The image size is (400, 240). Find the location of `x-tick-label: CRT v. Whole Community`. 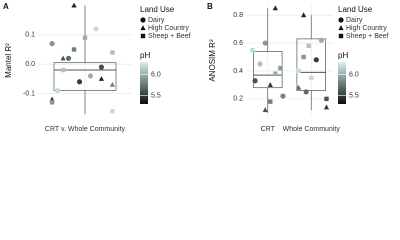

x-tick-label: CRT v. Whole Community is located at coordinates (85, 129).